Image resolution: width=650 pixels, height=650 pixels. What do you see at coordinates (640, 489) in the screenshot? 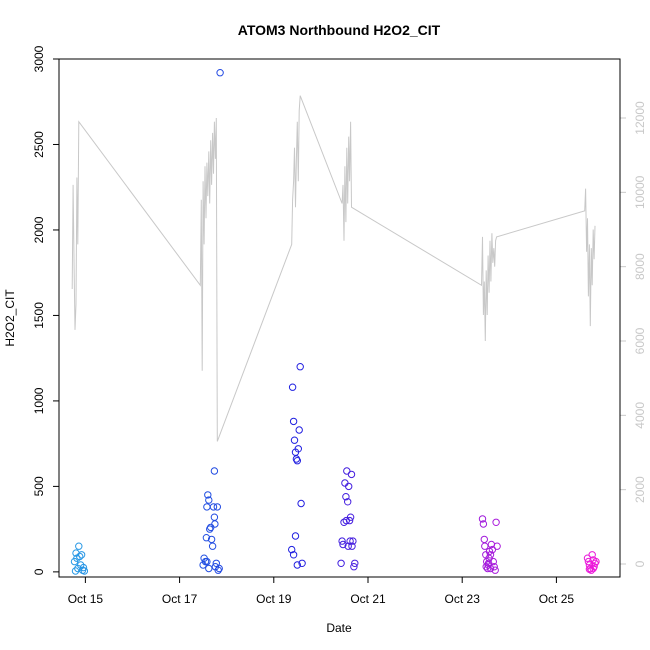
I see `y2-tick-label: 2000` at bounding box center [640, 489].